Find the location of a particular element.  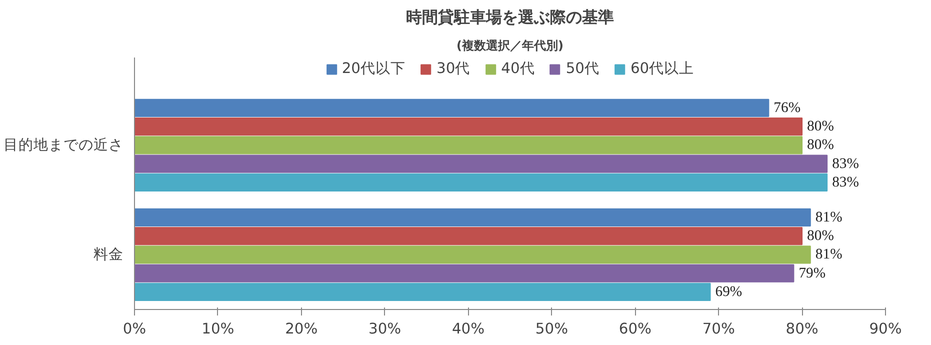

x-tick-label: 10% is located at coordinates (218, 329).